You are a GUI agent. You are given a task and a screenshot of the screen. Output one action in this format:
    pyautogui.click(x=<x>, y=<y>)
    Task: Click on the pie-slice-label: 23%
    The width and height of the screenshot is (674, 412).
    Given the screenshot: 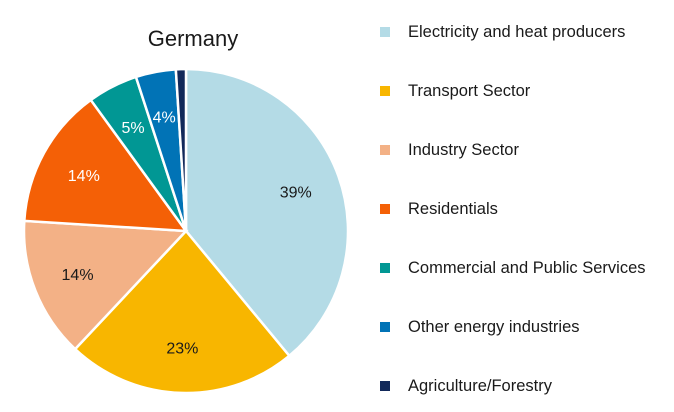 What is the action you would take?
    pyautogui.click(x=182, y=349)
    